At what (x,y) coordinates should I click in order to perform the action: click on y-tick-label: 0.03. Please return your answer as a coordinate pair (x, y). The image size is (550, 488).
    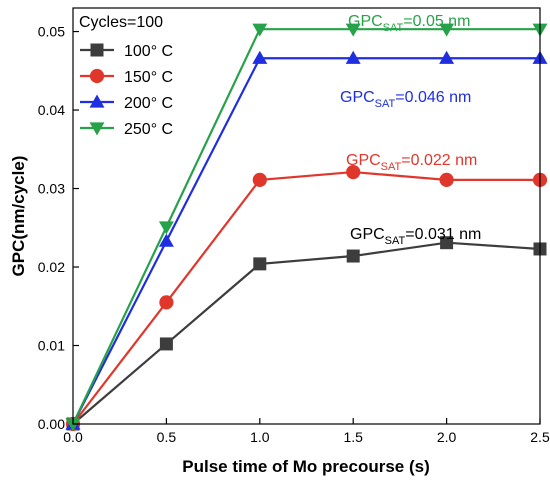
    Looking at the image, I should click on (51, 189).